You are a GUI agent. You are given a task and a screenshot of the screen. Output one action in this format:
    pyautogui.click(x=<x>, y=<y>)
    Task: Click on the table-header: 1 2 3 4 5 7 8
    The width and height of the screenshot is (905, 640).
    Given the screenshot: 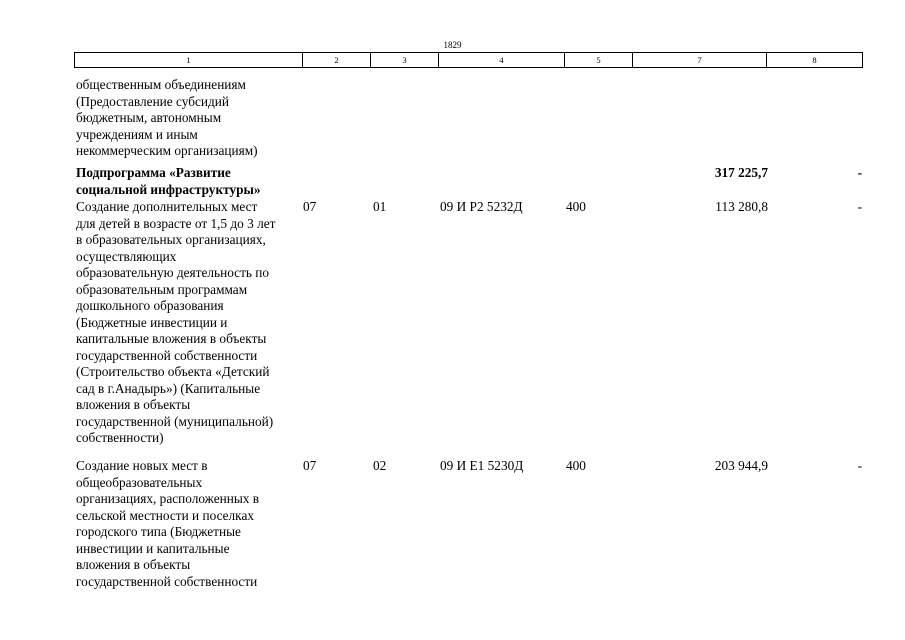 What is the action you would take?
    pyautogui.click(x=468, y=60)
    